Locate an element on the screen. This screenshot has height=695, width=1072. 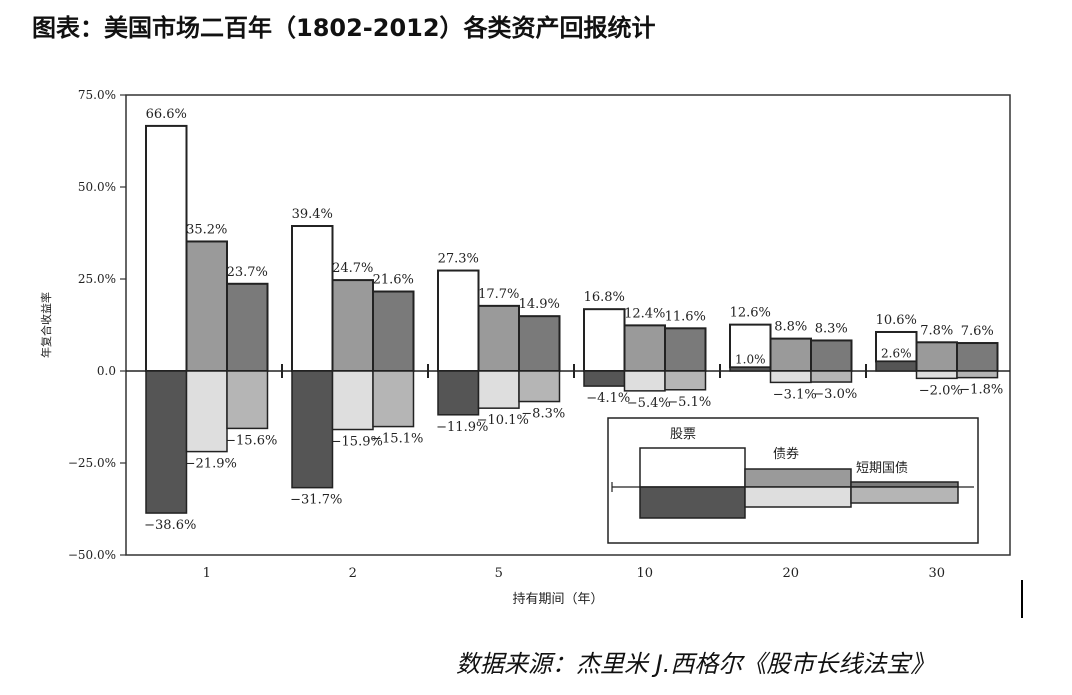
bar-min-label: −8.3% is located at coordinates (543, 414).